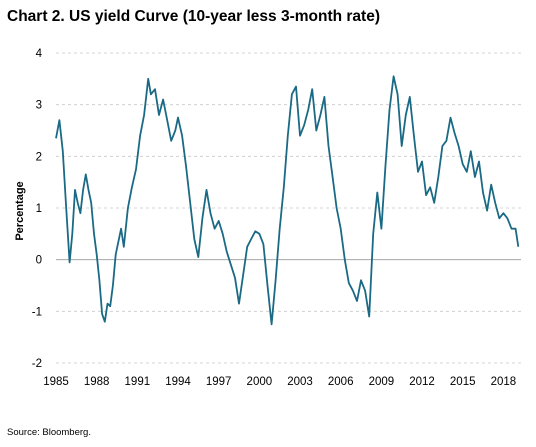  What do you see at coordinates (56, 382) in the screenshot?
I see `x-tick-label: 1985` at bounding box center [56, 382].